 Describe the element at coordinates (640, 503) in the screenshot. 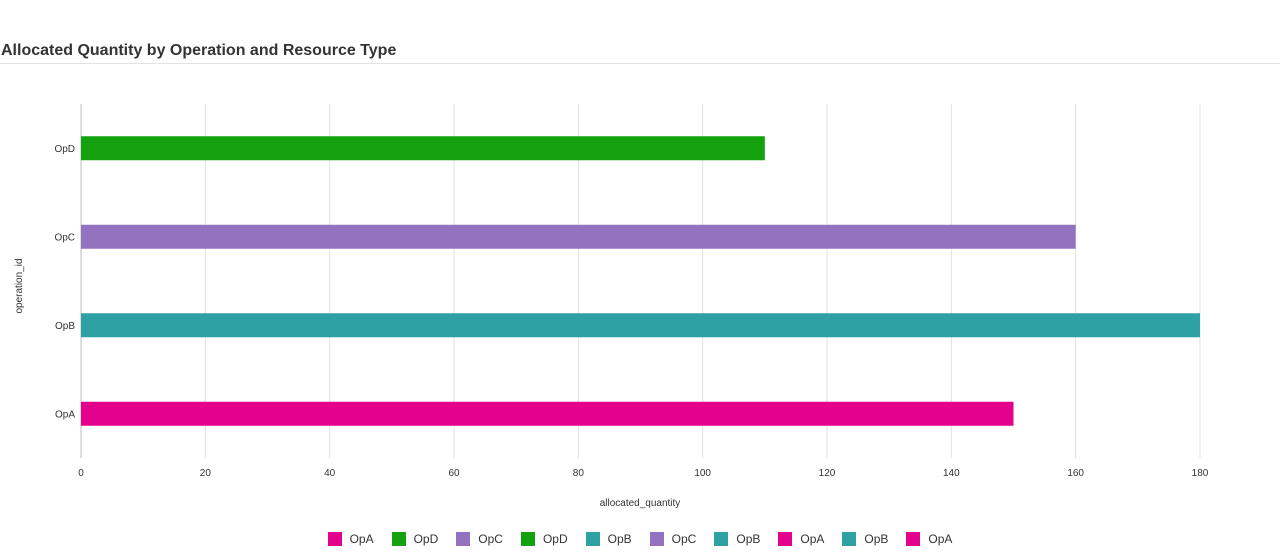

I see `x-axis-title: allocated_quantity` at that location.